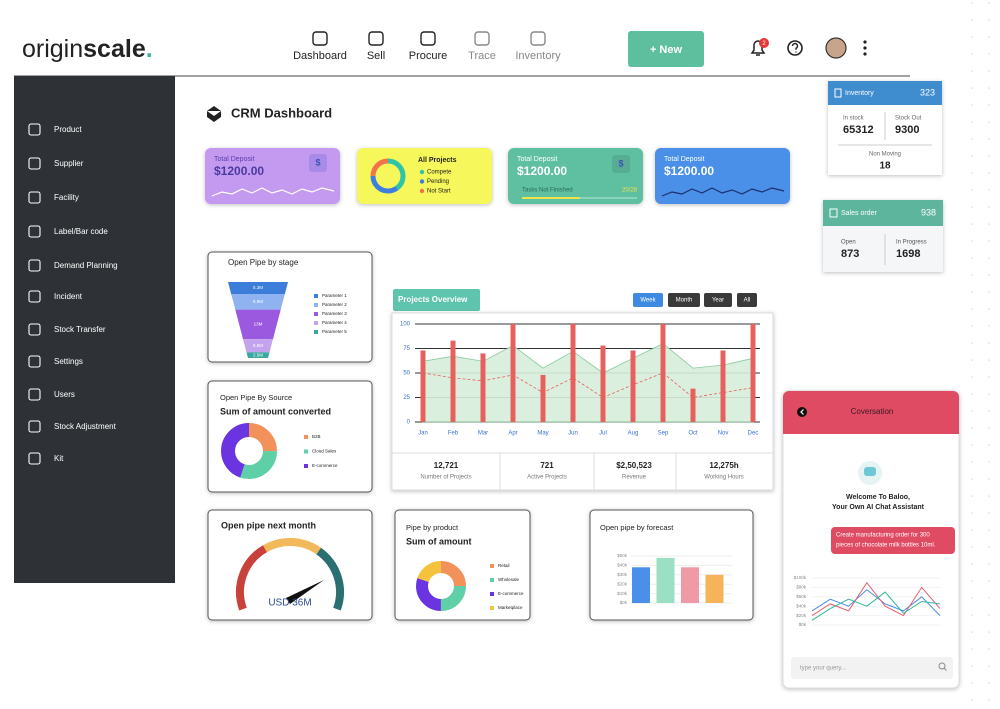 Image resolution: width=1000 pixels, height=709 pixels. Describe the element at coordinates (263, 262) in the screenshot. I see `label: Open Pipe by stage` at that location.